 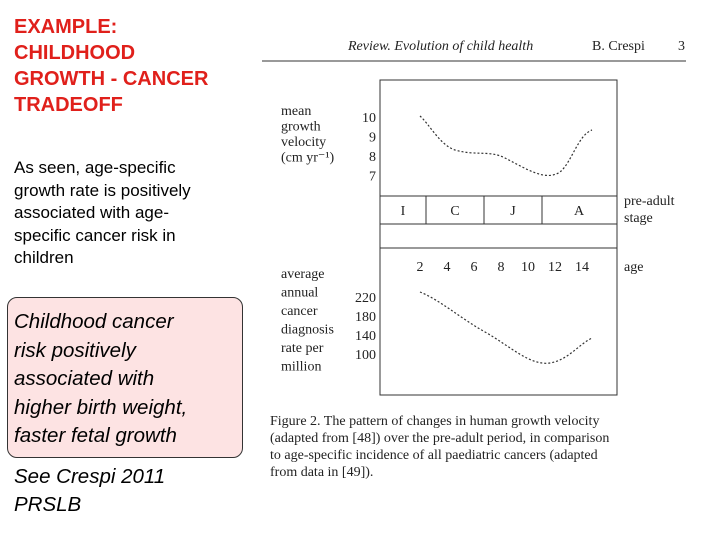 What do you see at coordinates (91, 213) in the screenshot?
I see `text-line: associated with age-` at bounding box center [91, 213].